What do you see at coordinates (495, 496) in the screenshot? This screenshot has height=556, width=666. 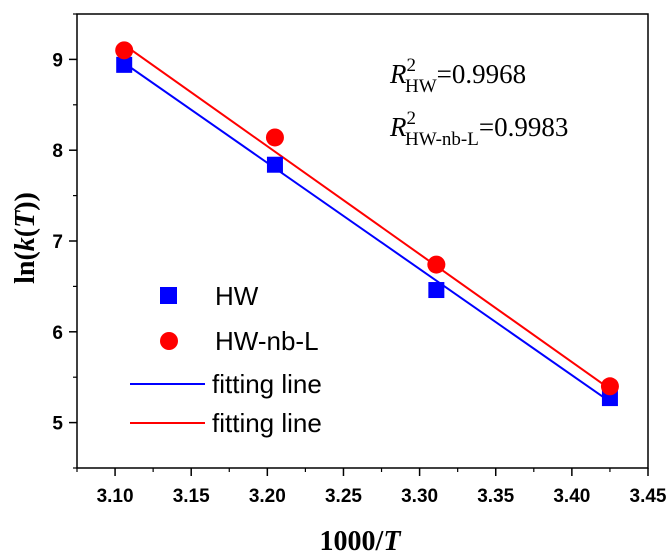 I see `x-tick-label: 3.35` at bounding box center [495, 496].